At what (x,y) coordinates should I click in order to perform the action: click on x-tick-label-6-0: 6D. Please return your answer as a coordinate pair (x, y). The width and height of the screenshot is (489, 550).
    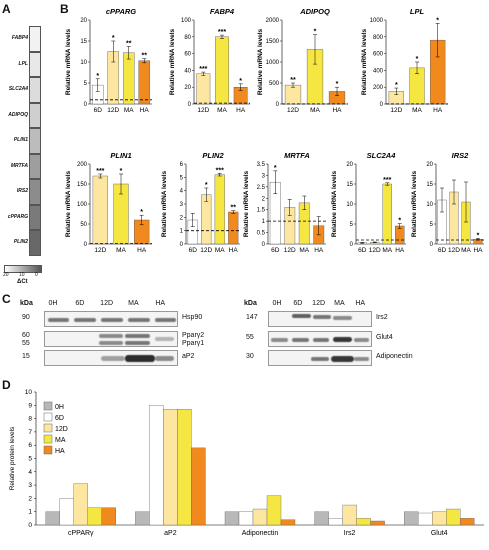
    Looking at the image, I should click on (275, 250).